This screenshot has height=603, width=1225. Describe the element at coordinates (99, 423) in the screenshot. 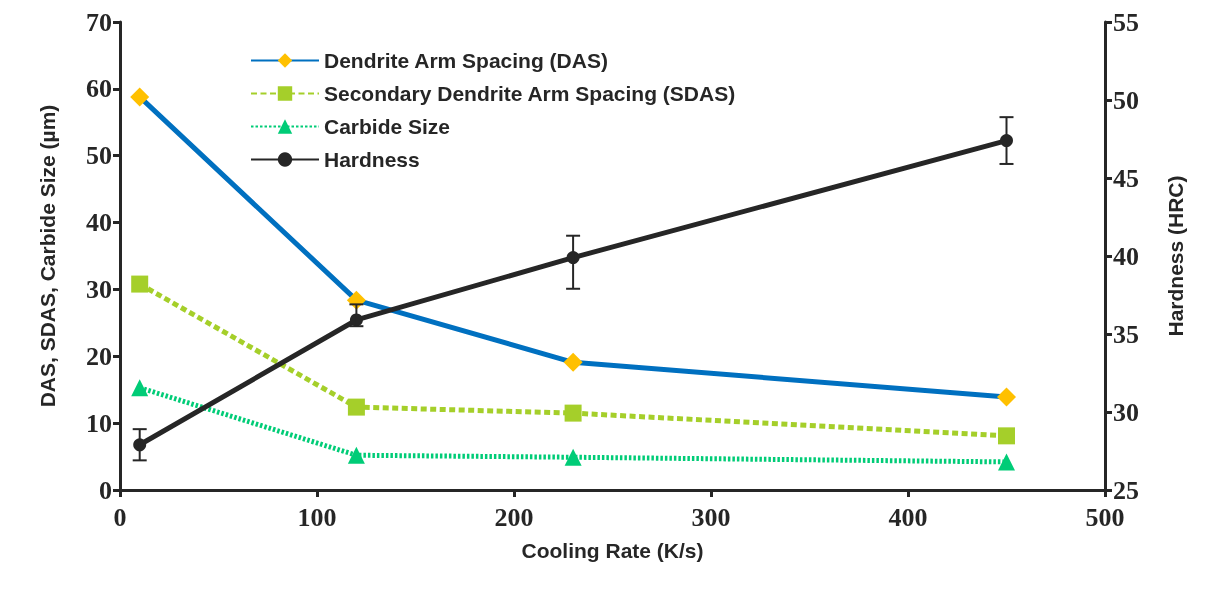

I see `y-tick-label: 10` at that location.